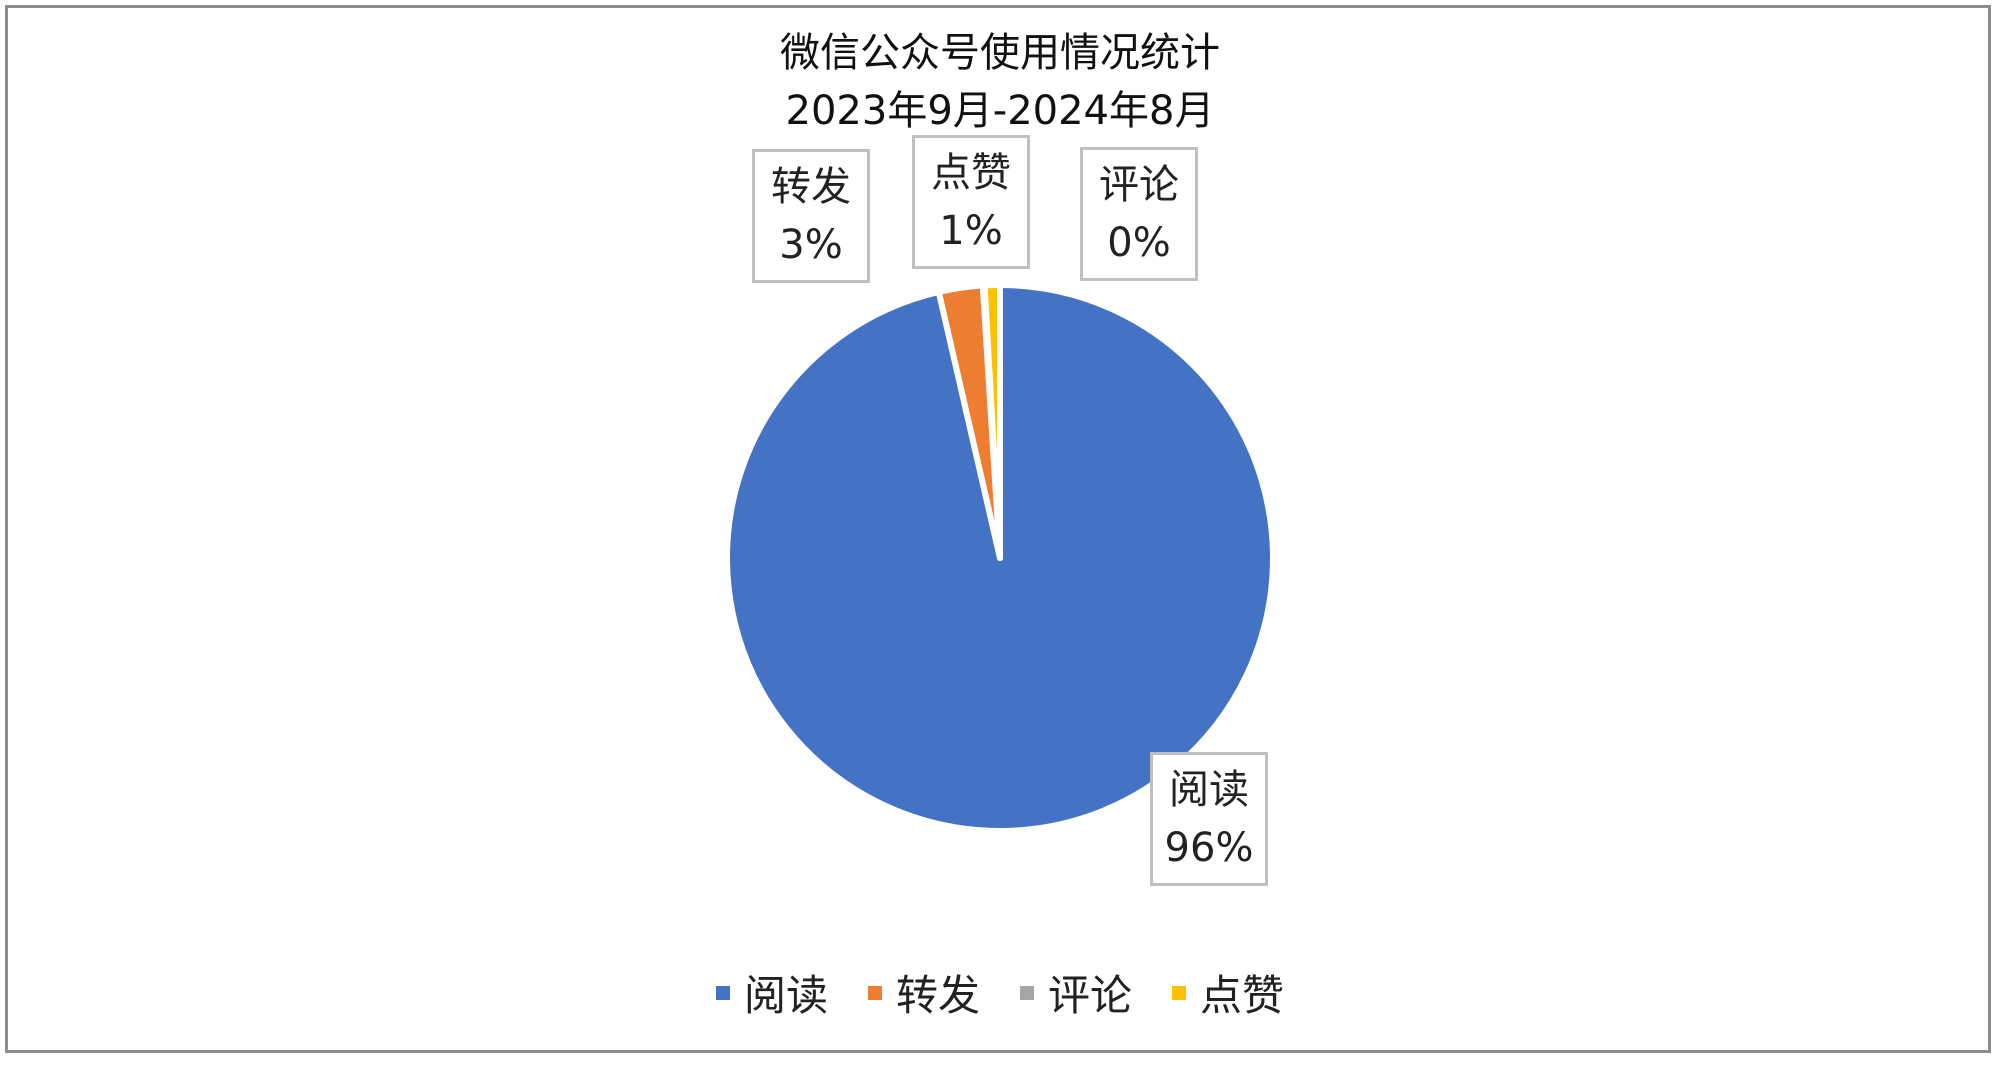  I want to click on data-label-value: 3%, so click(811, 245).